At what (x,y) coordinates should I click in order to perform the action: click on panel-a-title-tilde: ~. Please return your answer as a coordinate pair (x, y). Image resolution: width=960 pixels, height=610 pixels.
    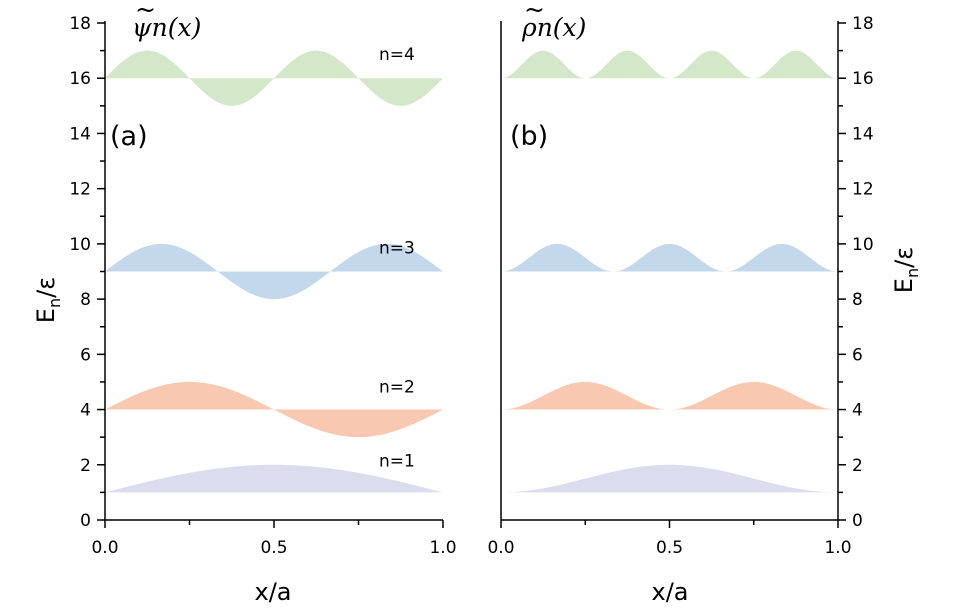
    Looking at the image, I should click on (145, 12).